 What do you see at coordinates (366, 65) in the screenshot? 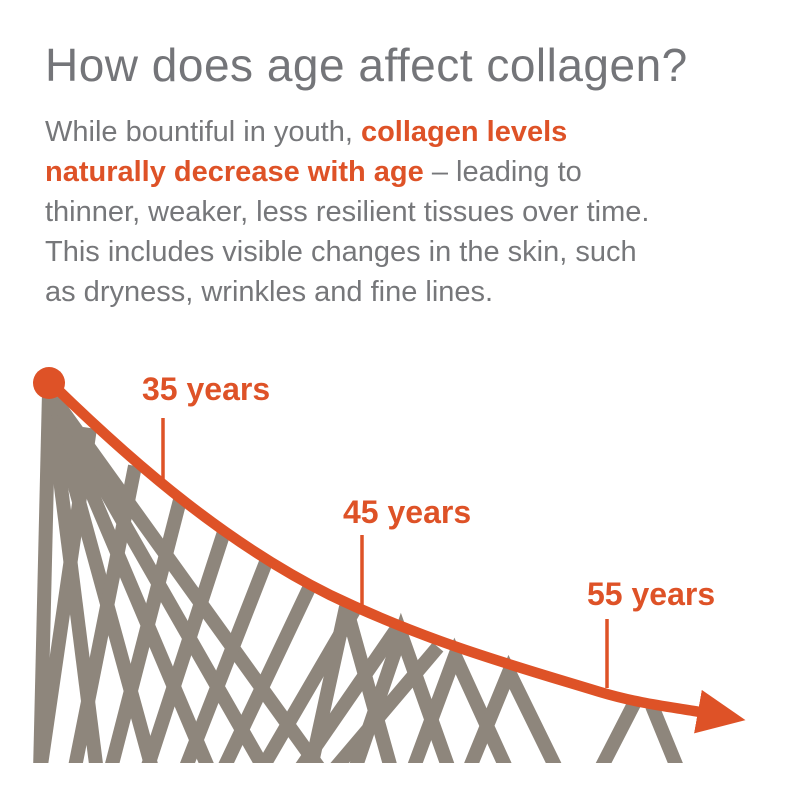
I see `page-title: How does age affect collagen?` at bounding box center [366, 65].